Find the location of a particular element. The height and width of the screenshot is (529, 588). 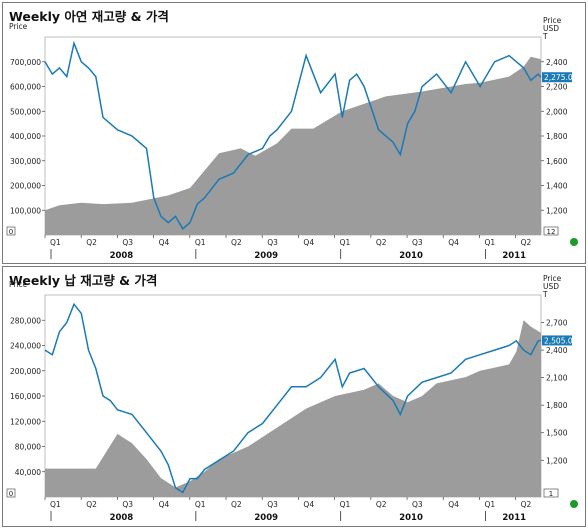

right-box-label: 12 is located at coordinates (551, 232).